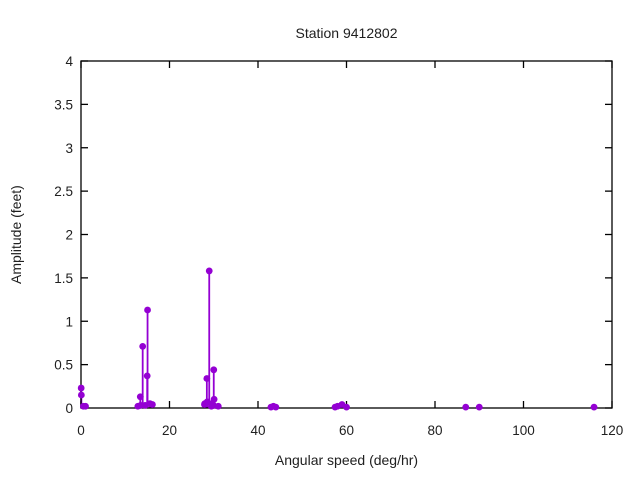 The width and height of the screenshot is (640, 480). I want to click on y-tick-label: 2.5, so click(63, 191).